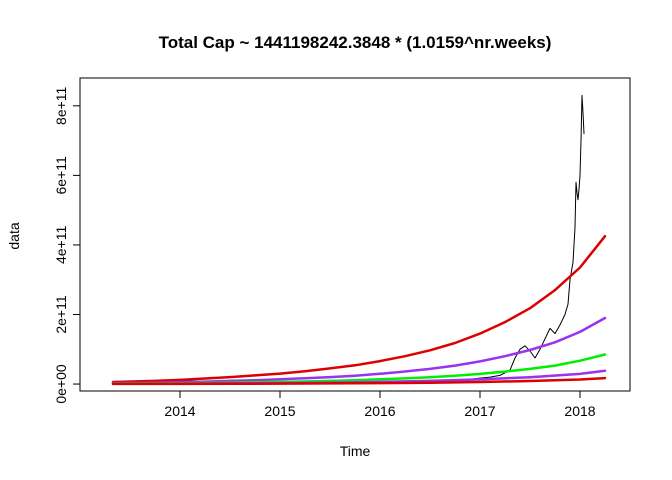  I want to click on y-tick-label-1: 0e+00, so click(61, 384).